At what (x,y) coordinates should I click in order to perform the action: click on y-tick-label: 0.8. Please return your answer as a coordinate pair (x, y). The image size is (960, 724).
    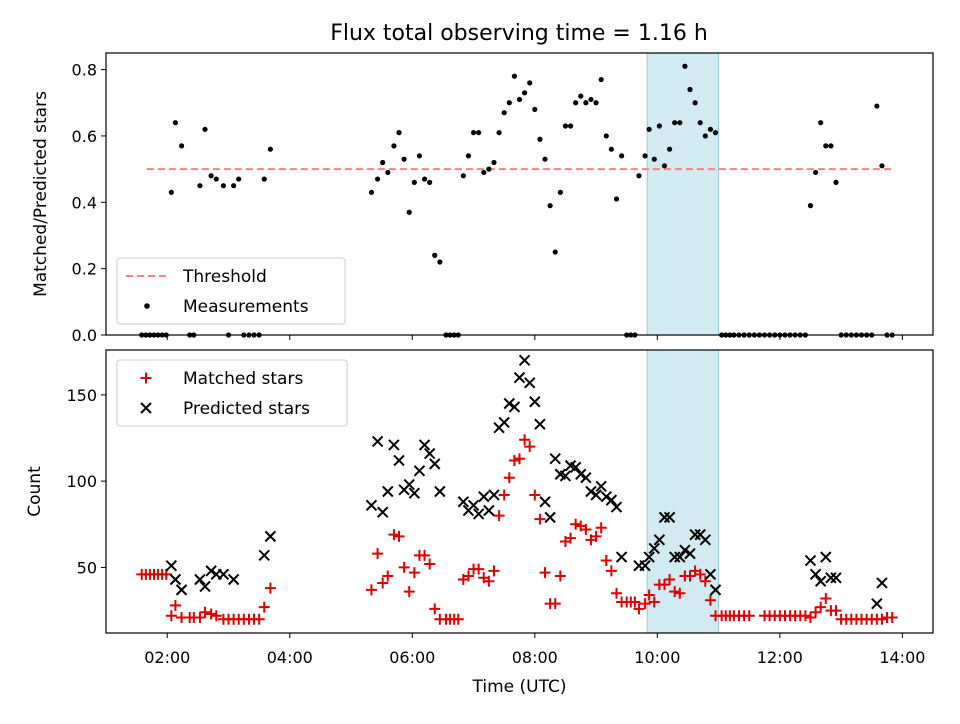
    Looking at the image, I should click on (84, 70).